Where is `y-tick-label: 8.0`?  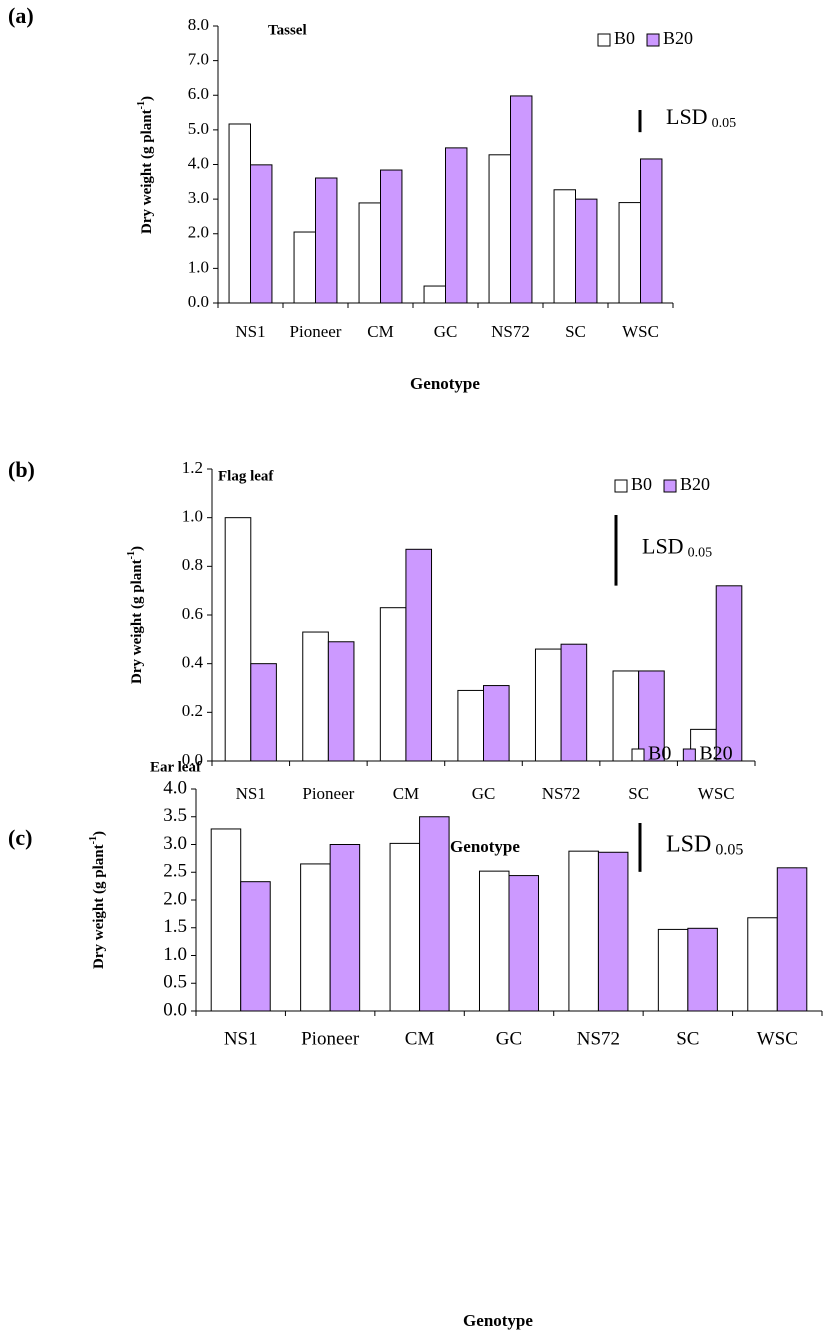
y-tick-label: 8.0 is located at coordinates (198, 24).